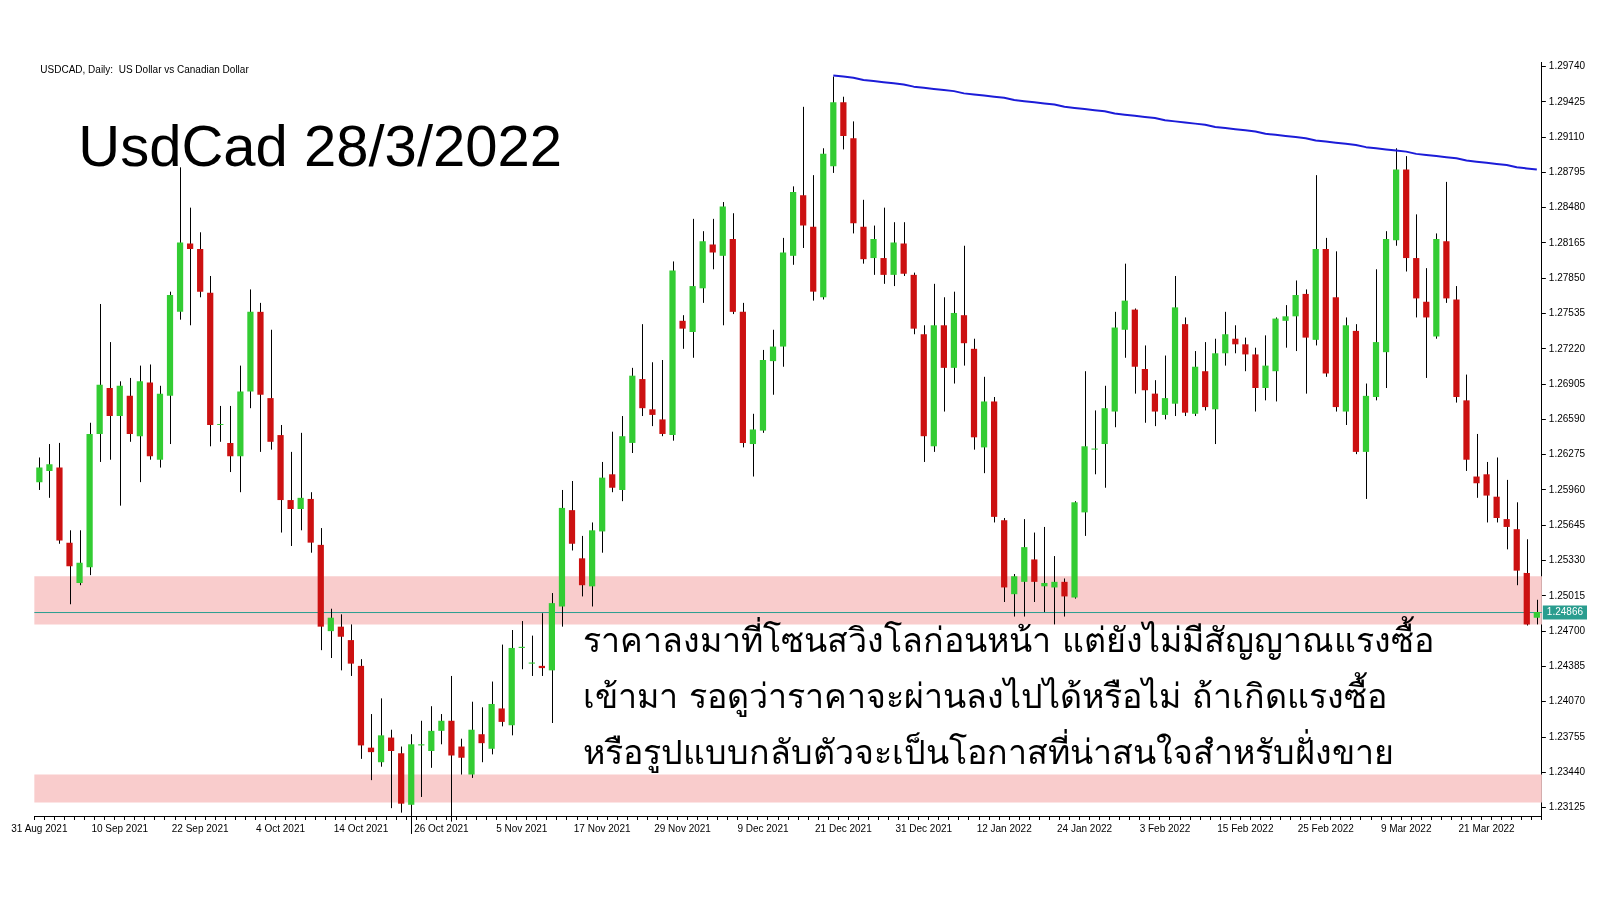 The width and height of the screenshot is (1600, 900). Describe the element at coordinates (145, 69) in the screenshot. I see `chart-title: USDCAD, Daily: US Dollar vs Canadian Dollar` at that location.